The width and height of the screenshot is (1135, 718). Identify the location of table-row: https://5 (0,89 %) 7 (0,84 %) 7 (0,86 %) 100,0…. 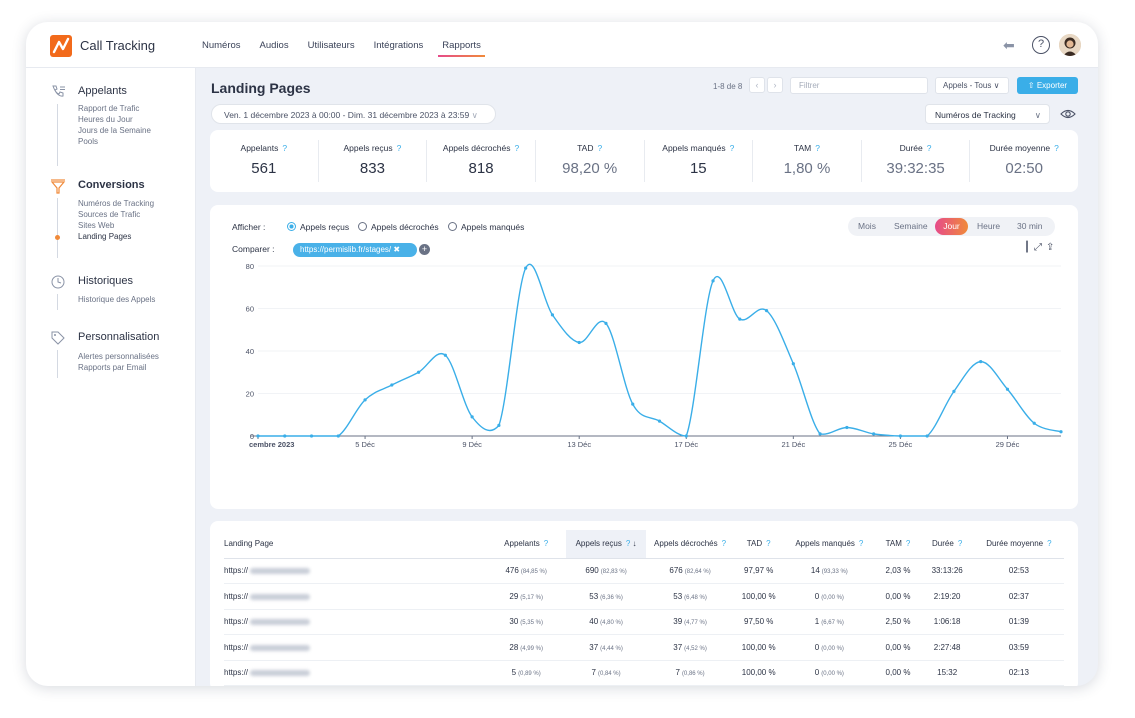
(644, 673).